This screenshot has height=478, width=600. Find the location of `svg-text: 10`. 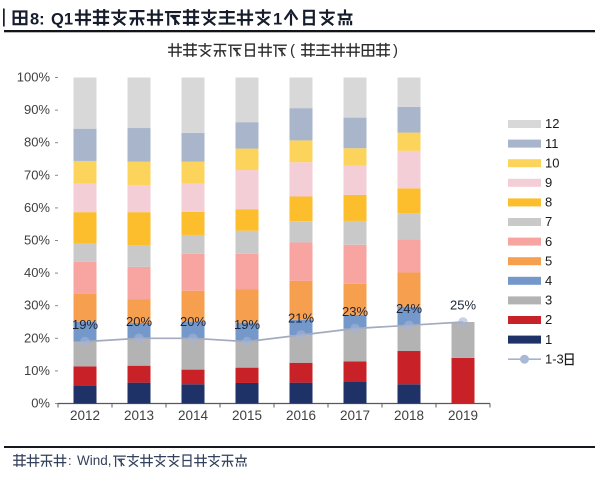

svg-text: 10 is located at coordinates (552, 162).